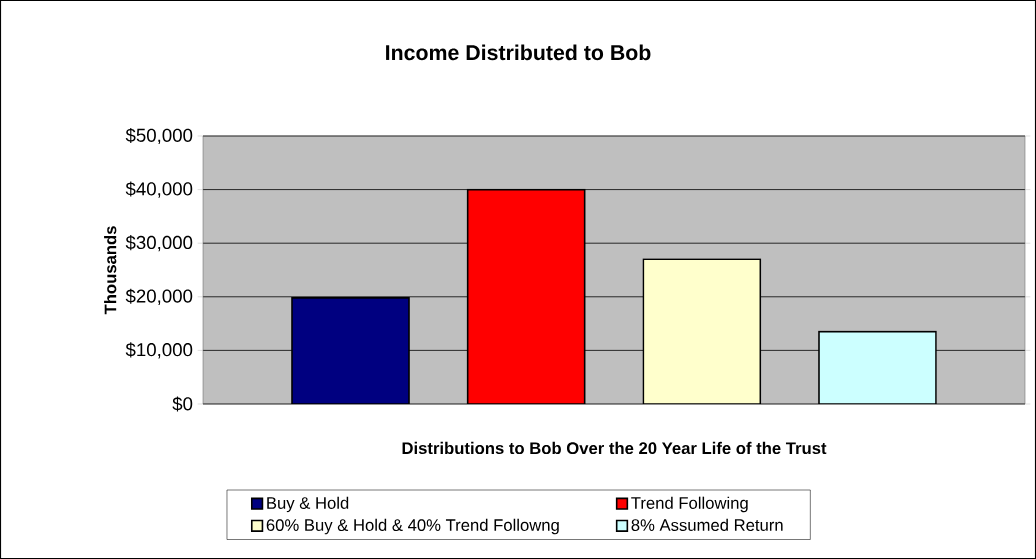 Image resolution: width=1036 pixels, height=559 pixels. What do you see at coordinates (412, 526) in the screenshot?
I see `legend-label: 60% Buy & Hold & 40% Trend Followng` at bounding box center [412, 526].